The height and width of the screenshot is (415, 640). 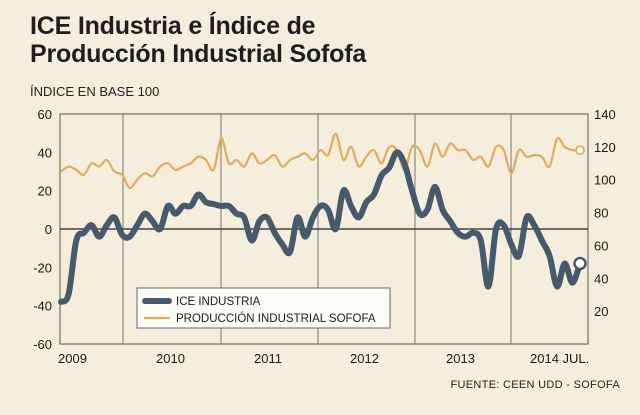 What do you see at coordinates (42, 267) in the screenshot?
I see `left-axis-tick: -20` at bounding box center [42, 267].